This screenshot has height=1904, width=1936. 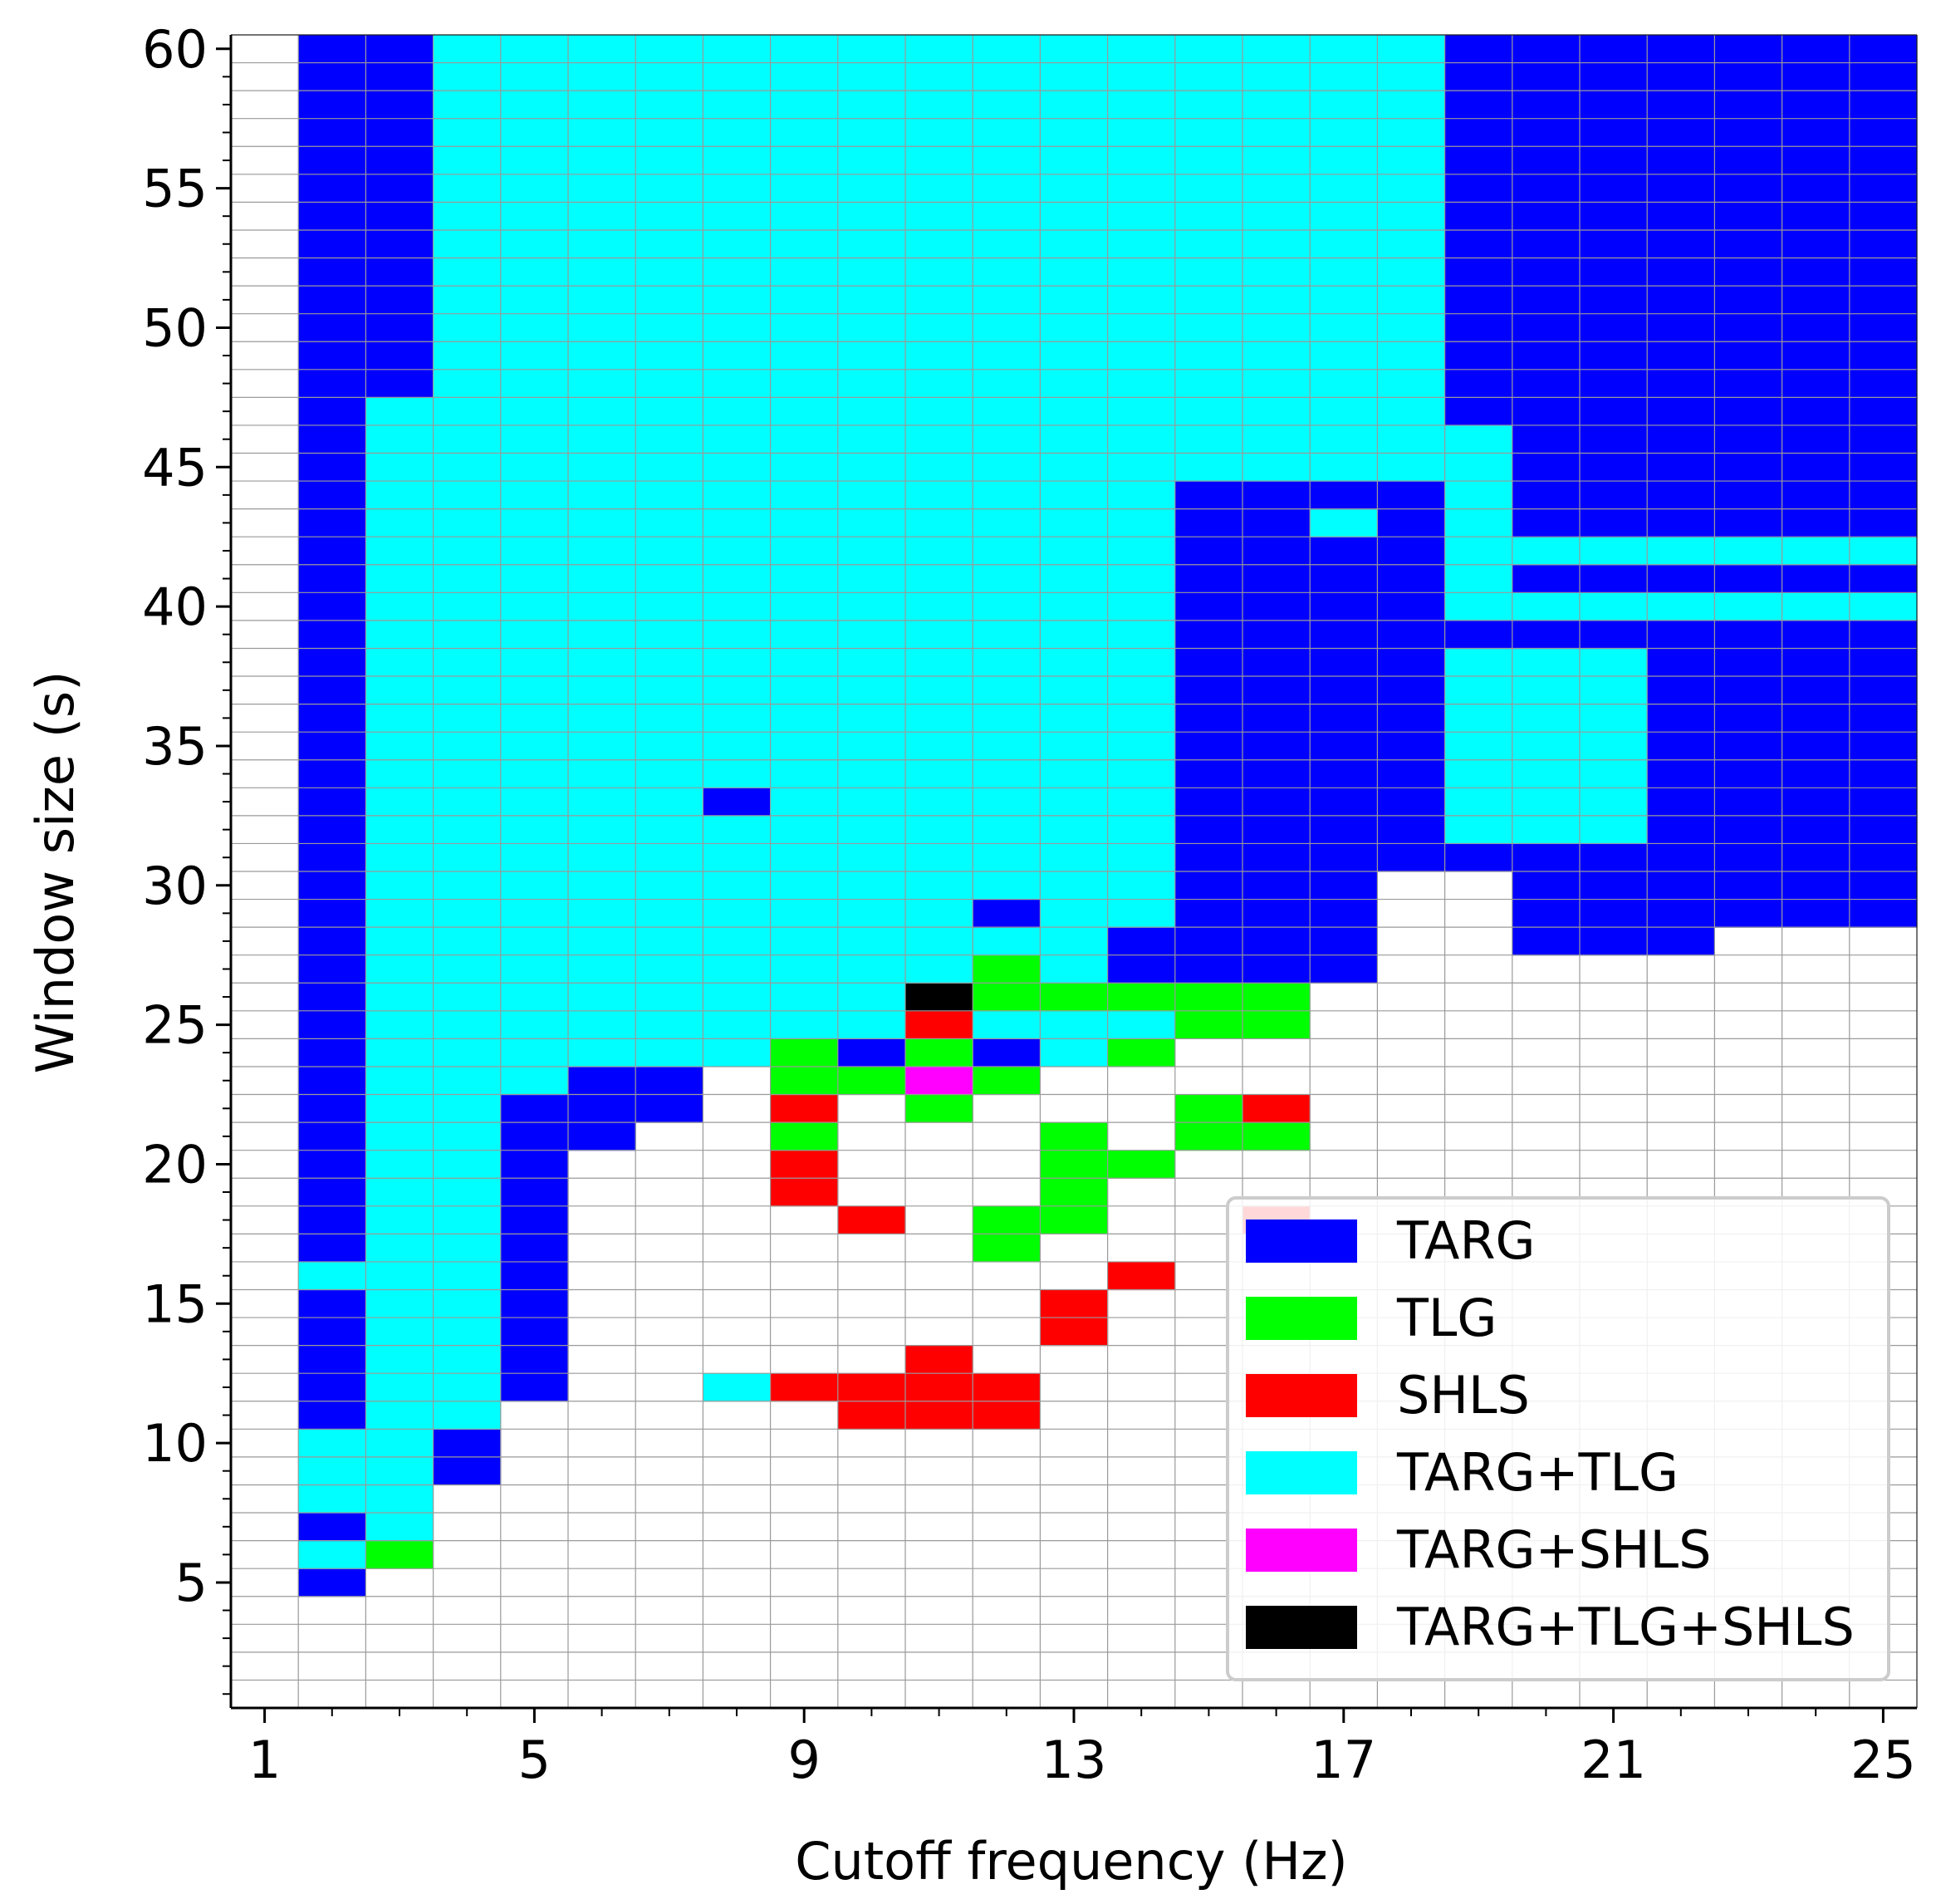 I want to click on y-tick-label: 35, so click(x=175, y=746).